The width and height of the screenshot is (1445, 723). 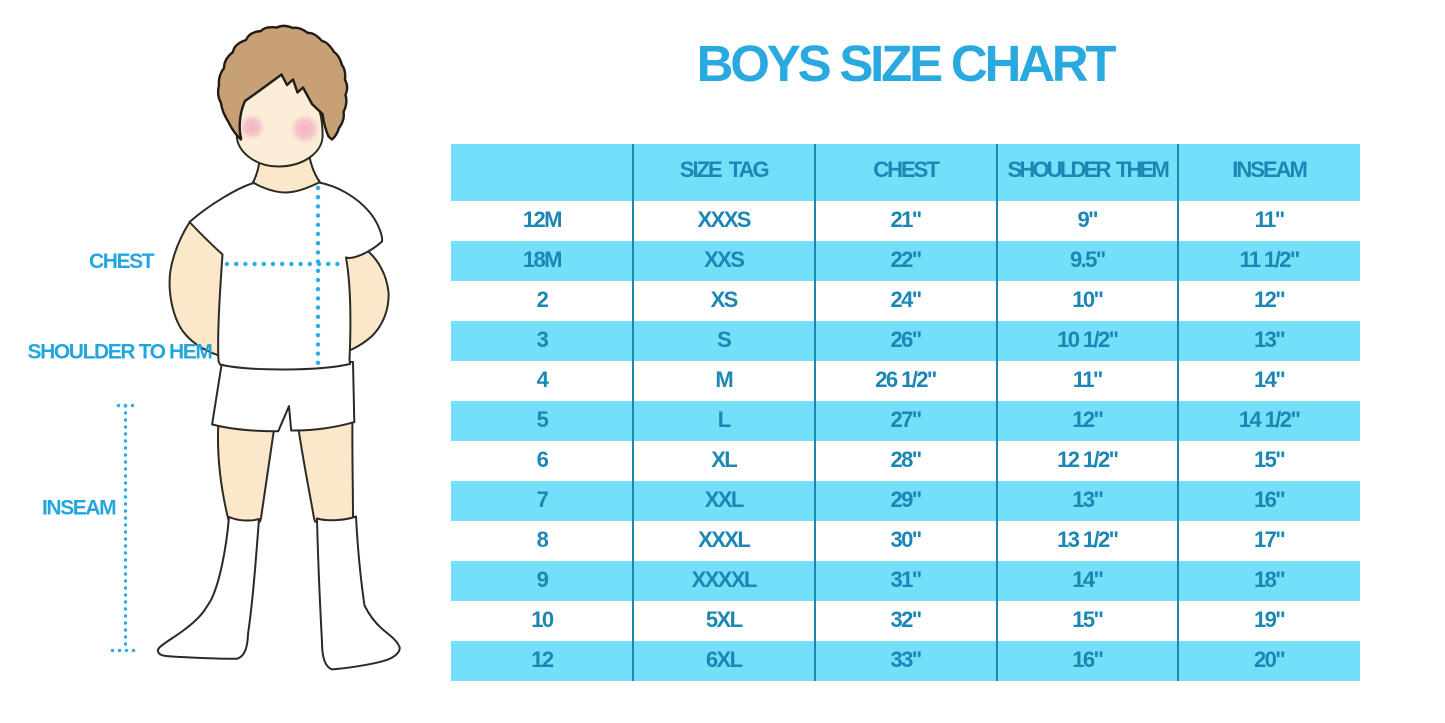 What do you see at coordinates (122, 261) in the screenshot?
I see `svg-text: CHEST` at bounding box center [122, 261].